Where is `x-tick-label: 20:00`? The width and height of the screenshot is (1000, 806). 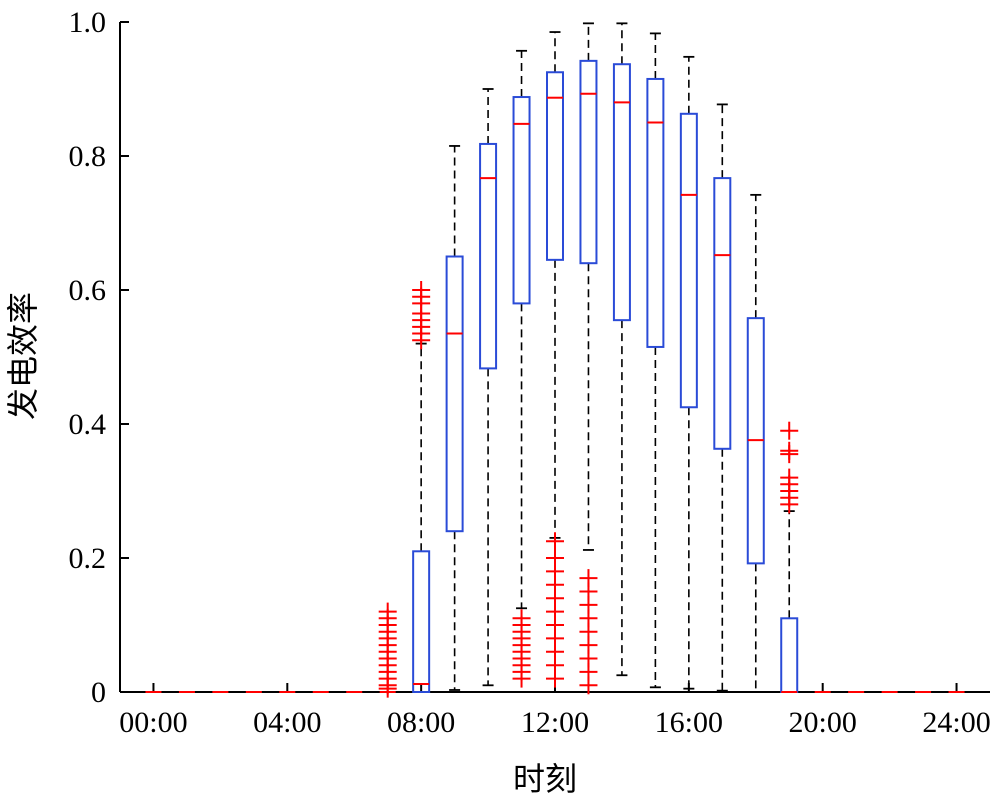
x-tick-label: 20:00 is located at coordinates (823, 722).